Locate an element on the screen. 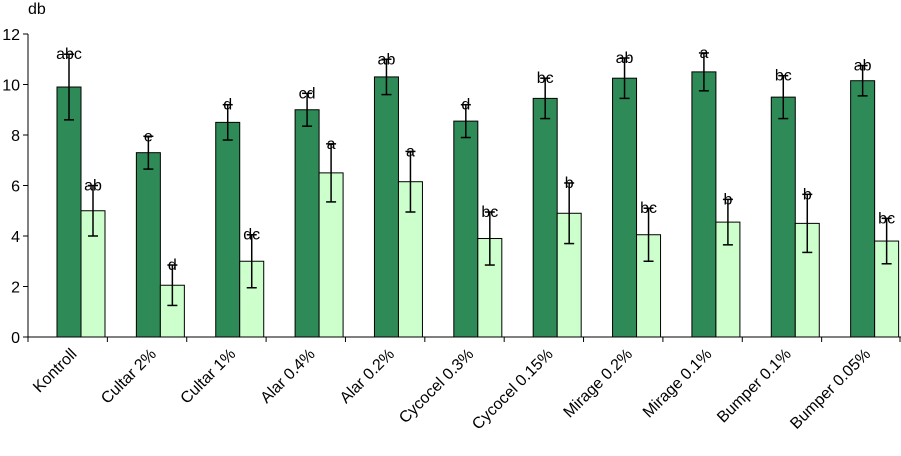  y-tick-label: 4 is located at coordinates (15, 237).